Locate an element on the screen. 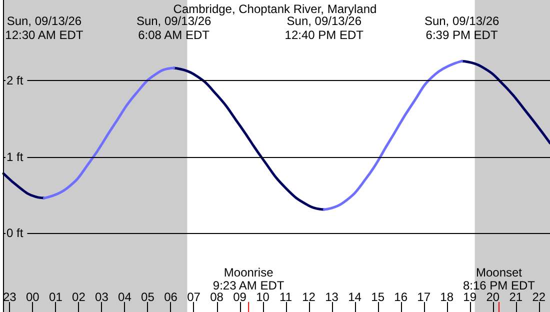 Image resolution: width=550 pixels, height=312 pixels. x-tick-label: 02 is located at coordinates (79, 297).